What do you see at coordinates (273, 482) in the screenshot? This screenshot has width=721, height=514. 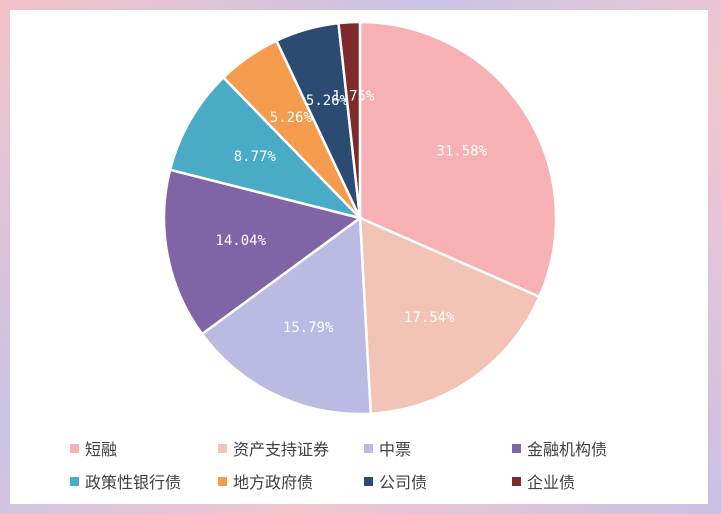 I see `legend-label-5: 地方政府债` at bounding box center [273, 482].